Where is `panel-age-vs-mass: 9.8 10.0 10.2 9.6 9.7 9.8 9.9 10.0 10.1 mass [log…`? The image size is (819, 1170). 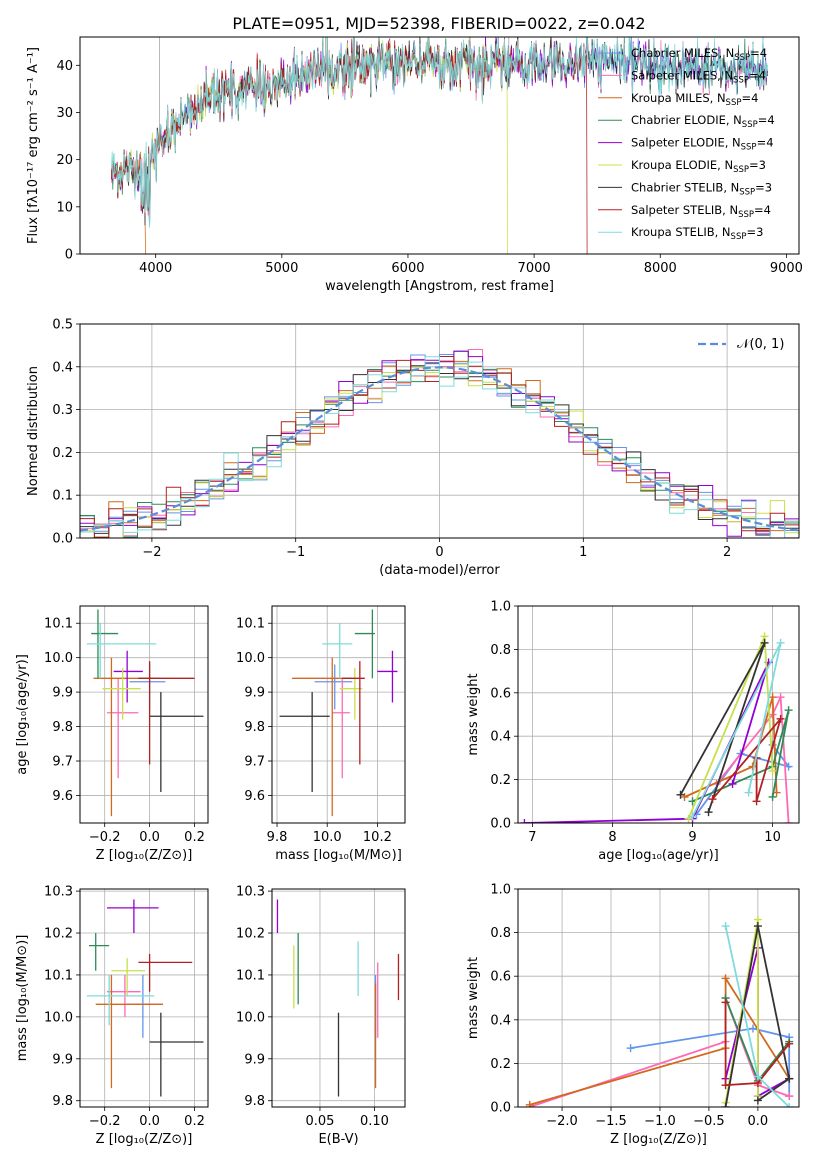
panel-age-vs-mass: 9.8 10.0 10.2 9.6 9.7 9.8 9.9 10.0 10.1 mass [log… is located at coordinates (321, 734).